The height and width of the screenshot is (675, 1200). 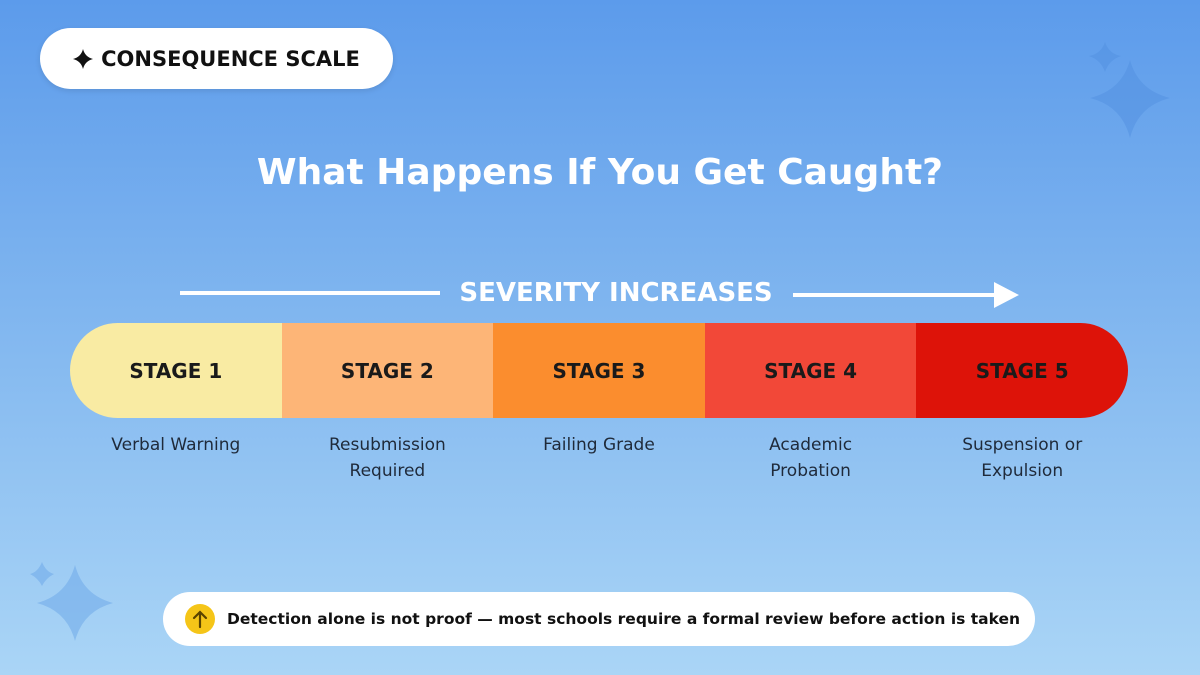 I want to click on description-line: Resubmission, so click(x=387, y=445).